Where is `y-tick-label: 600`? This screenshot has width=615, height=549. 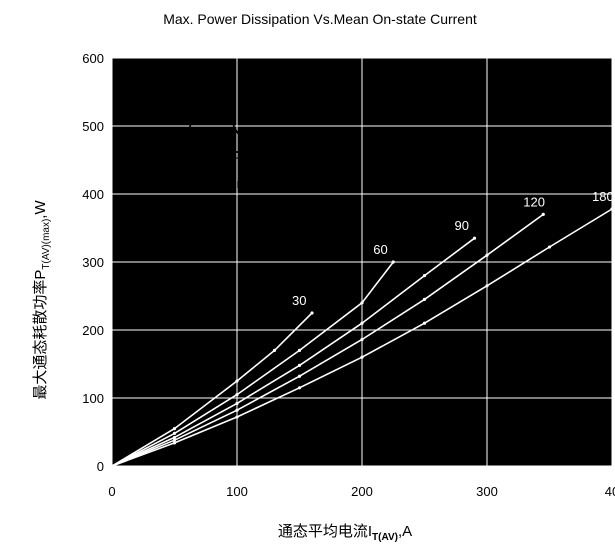
y-tick-label: 600 is located at coordinates (93, 58).